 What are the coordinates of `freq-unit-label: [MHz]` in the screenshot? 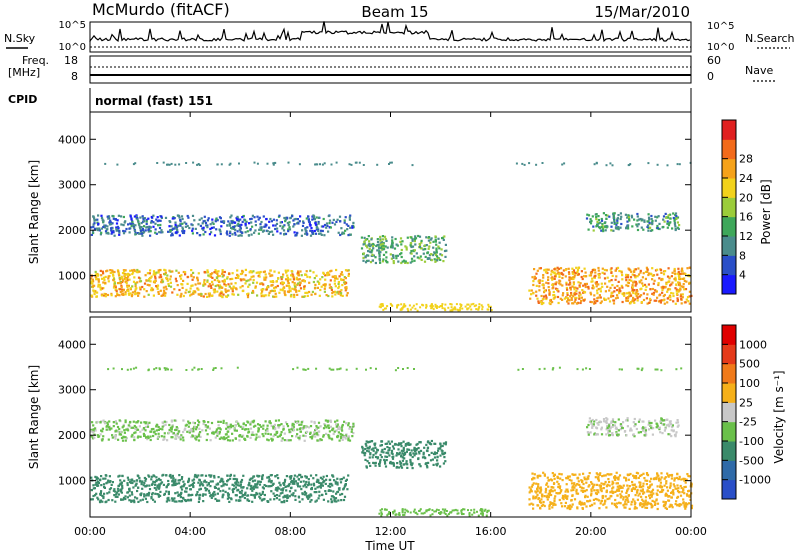 It's located at (24, 72).